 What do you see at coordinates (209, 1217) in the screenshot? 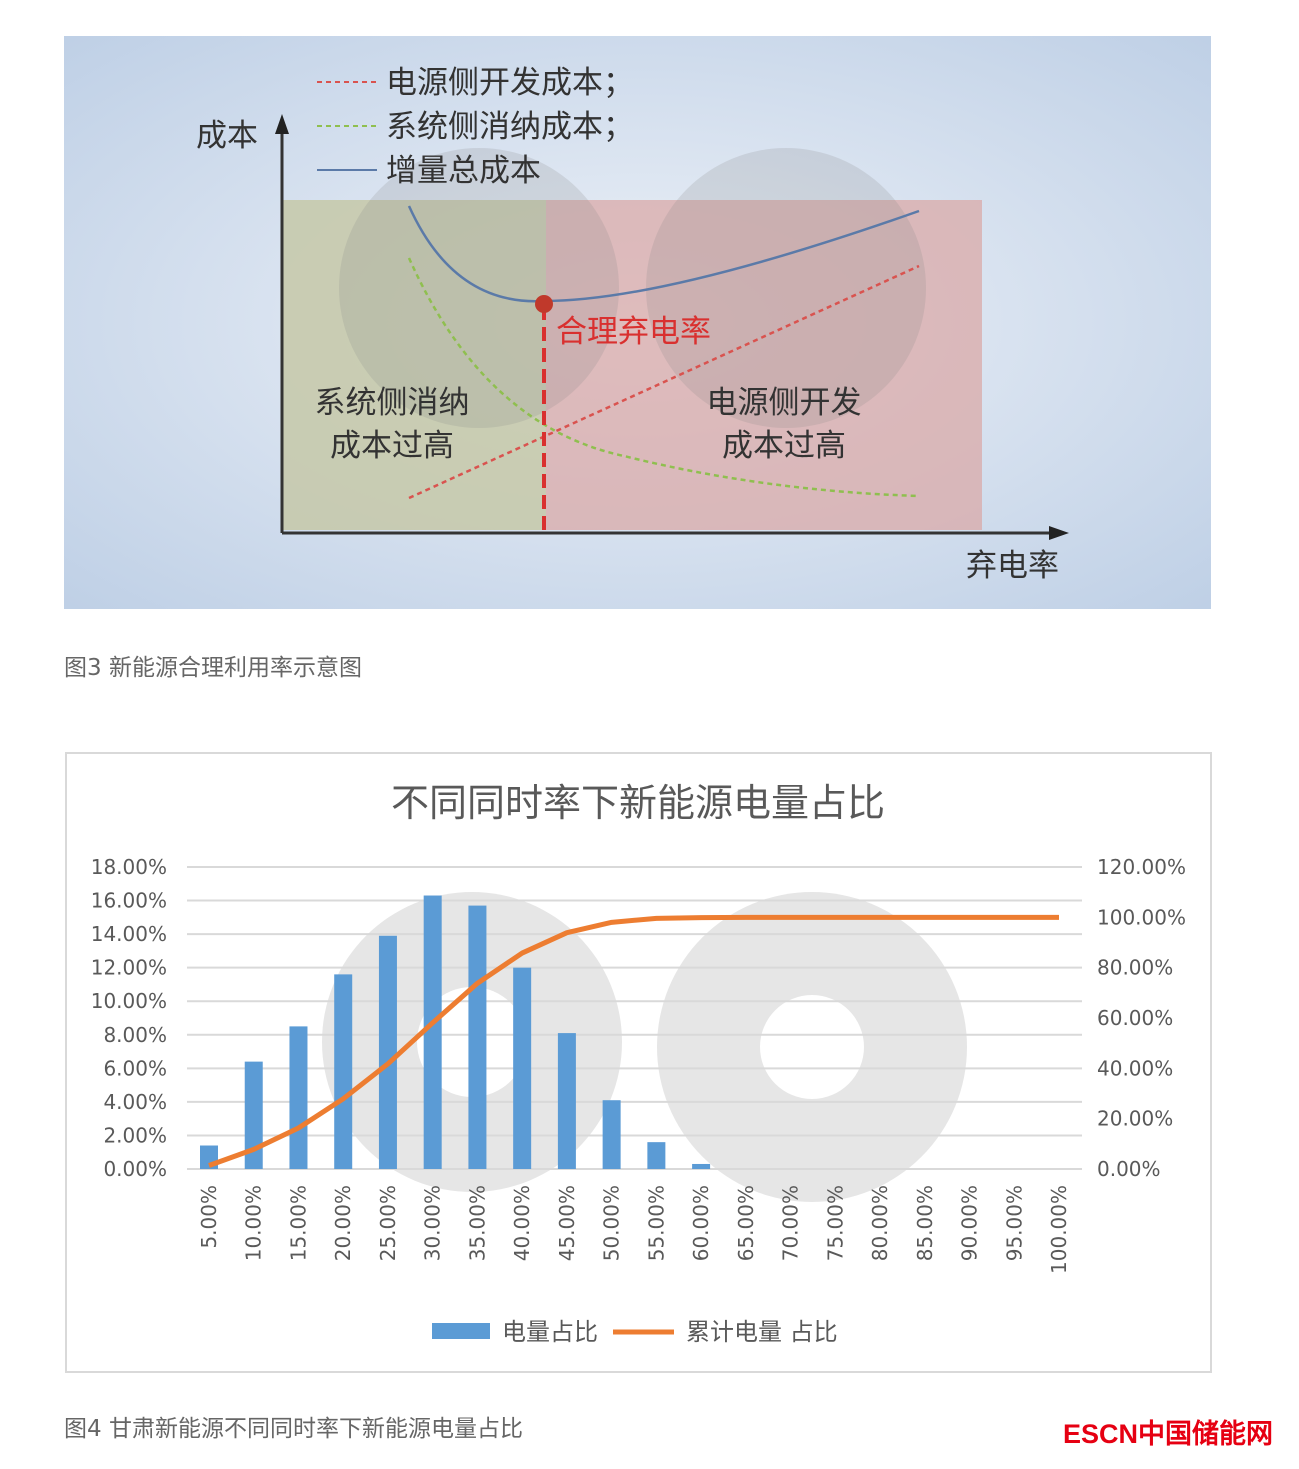
I see `x-tick: 5.00%` at bounding box center [209, 1217].